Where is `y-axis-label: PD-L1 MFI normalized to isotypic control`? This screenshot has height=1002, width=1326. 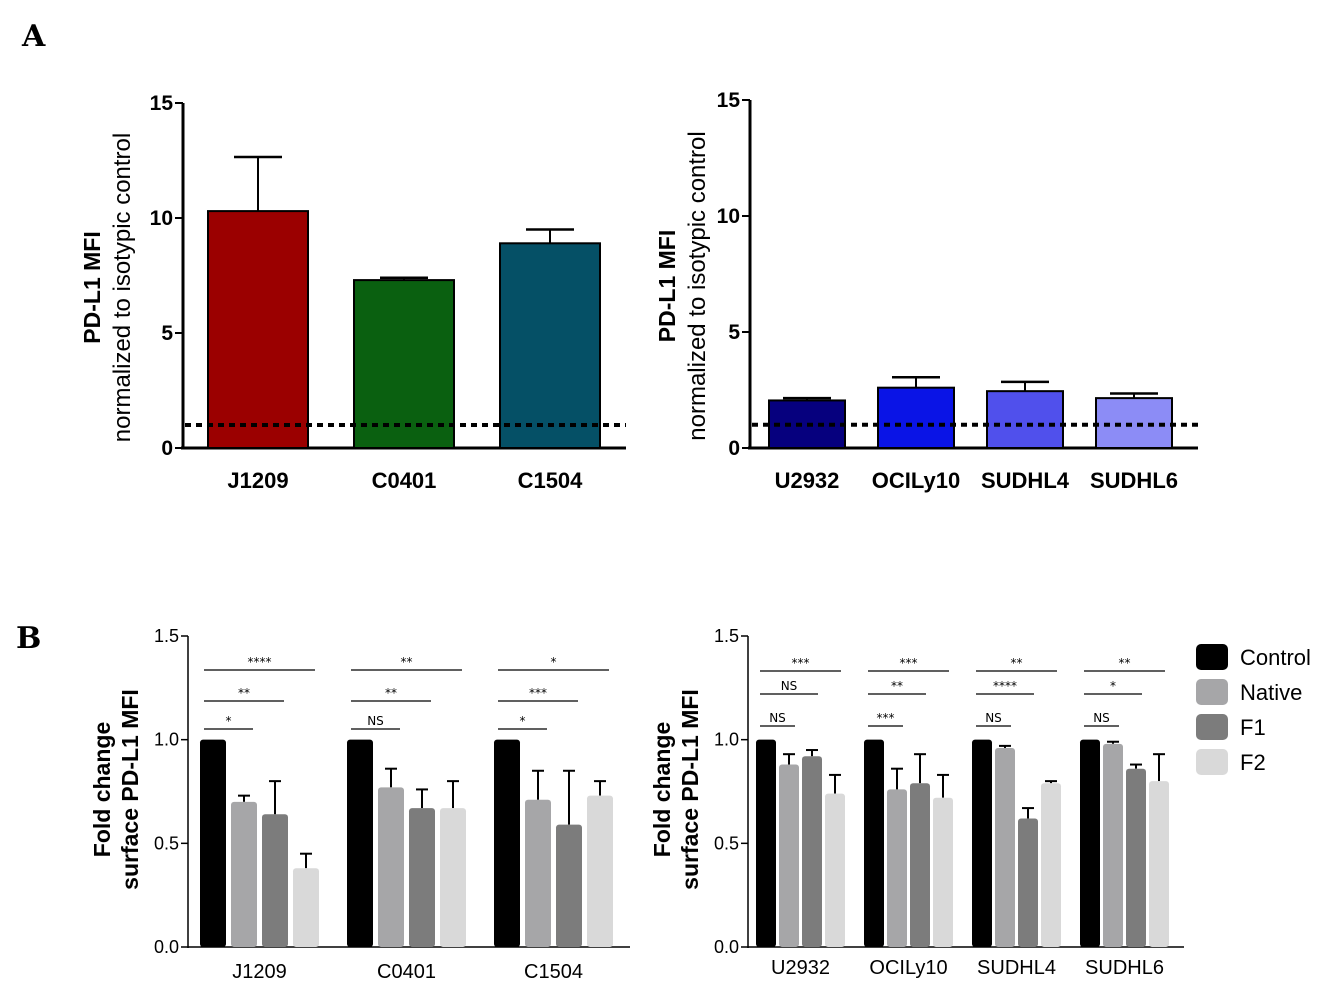
y-axis-label: PD-L1 MFI normalized to isotypic control is located at coordinates (682, 285).